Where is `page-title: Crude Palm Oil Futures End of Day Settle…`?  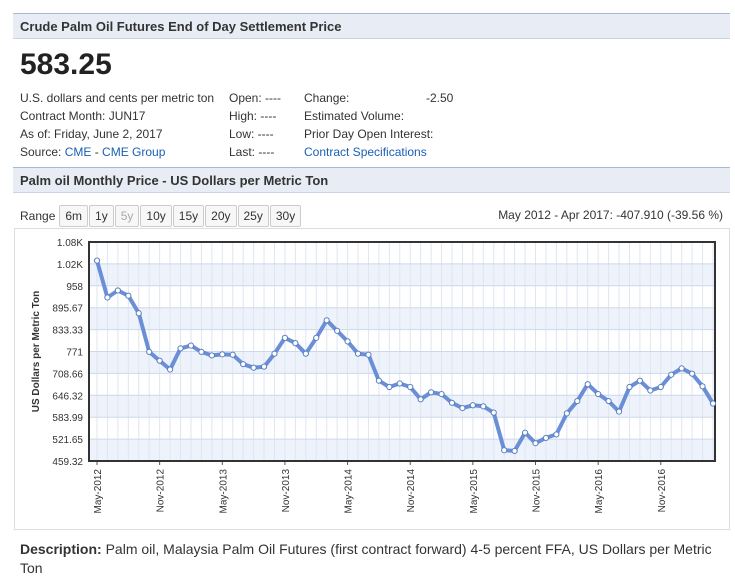 page-title: Crude Palm Oil Futures End of Day Settle… is located at coordinates (371, 26).